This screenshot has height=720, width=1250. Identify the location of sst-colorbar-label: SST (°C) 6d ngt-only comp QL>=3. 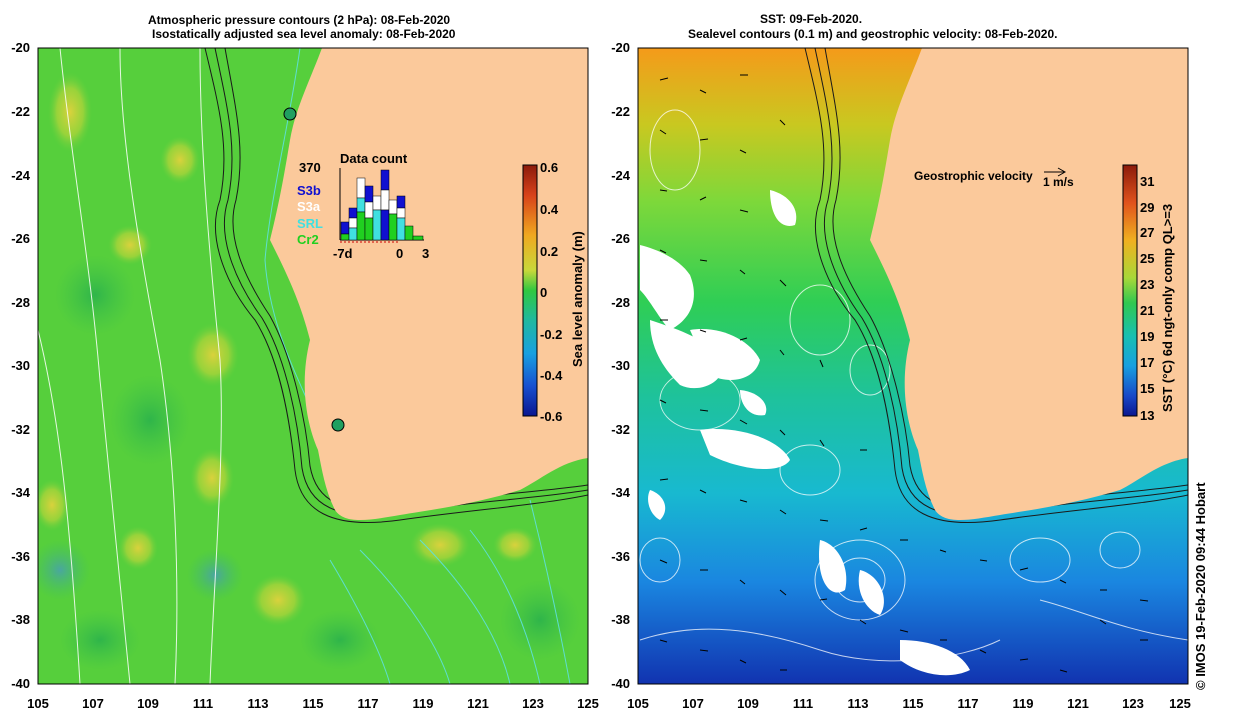
(1167, 308).